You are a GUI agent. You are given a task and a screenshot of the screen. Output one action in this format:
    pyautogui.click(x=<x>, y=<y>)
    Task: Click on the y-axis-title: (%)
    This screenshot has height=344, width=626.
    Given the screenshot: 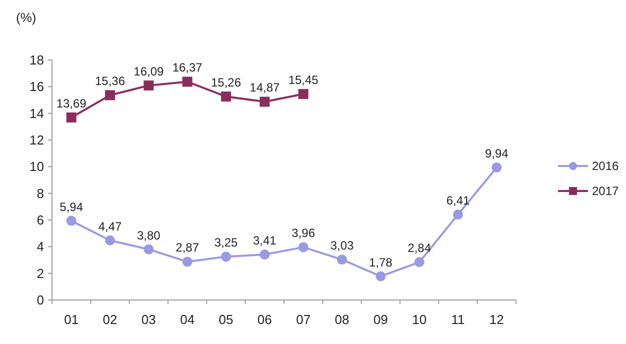 What is the action you would take?
    pyautogui.click(x=26, y=17)
    